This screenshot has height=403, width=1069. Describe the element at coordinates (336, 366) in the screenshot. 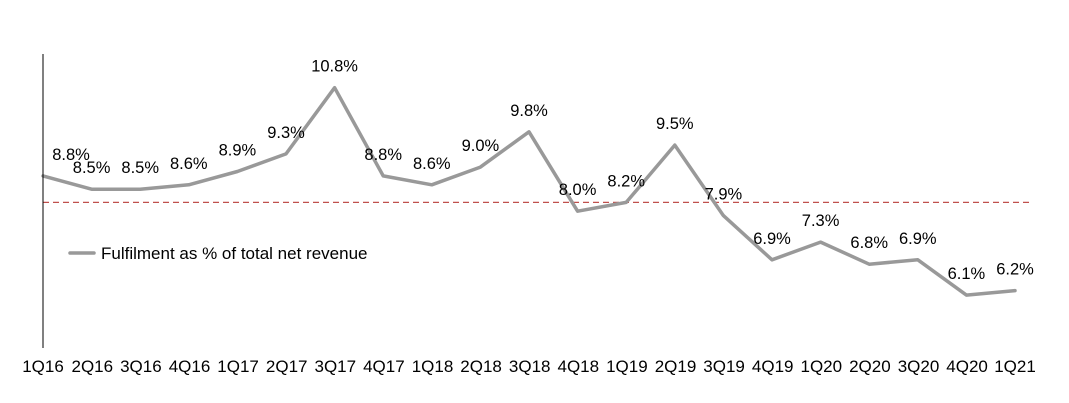

I see `x-tick-label: 3Q17` at that location.